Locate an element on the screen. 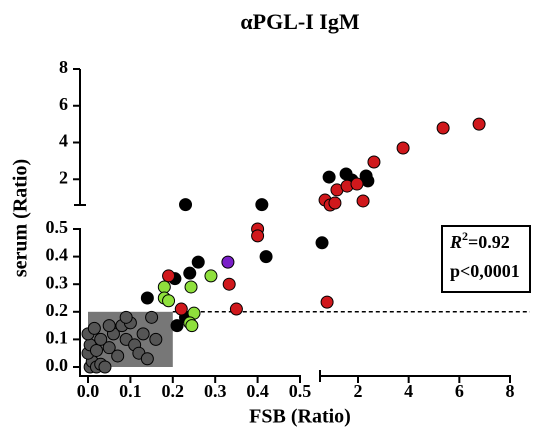 The width and height of the screenshot is (539, 440). y-tick-label: 0.5 is located at coordinates (57, 227).